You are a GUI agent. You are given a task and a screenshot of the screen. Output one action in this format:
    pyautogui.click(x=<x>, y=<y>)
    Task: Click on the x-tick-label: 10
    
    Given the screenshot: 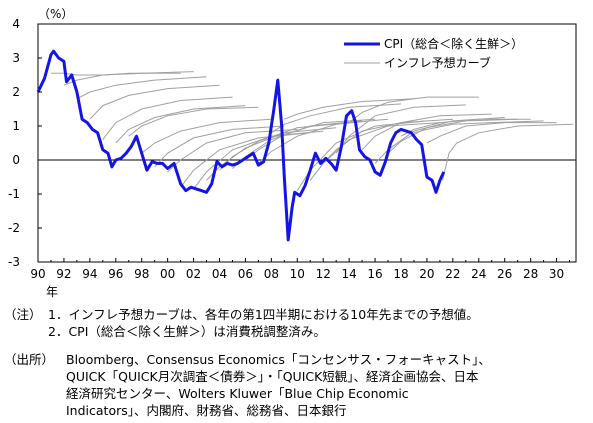 What is the action you would take?
    pyautogui.click(x=297, y=274)
    